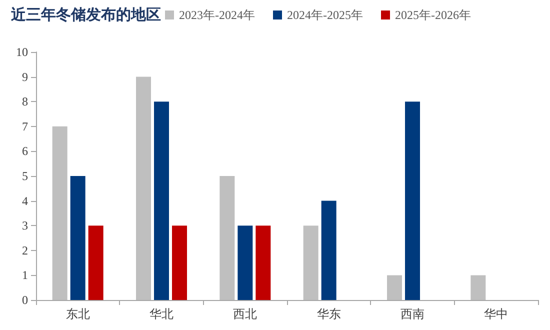  Describe the element at coordinates (85, 15) in the screenshot. I see `chart-title: 近三年冬储发布的地区` at that location.